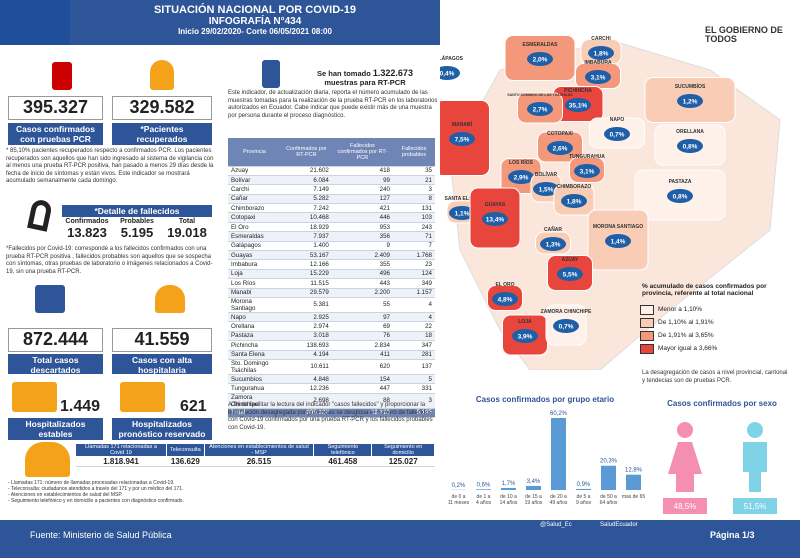  What do you see at coordinates (185, 450) in the screenshot?
I see `service-label: Teleconsulta` at bounding box center [185, 450].